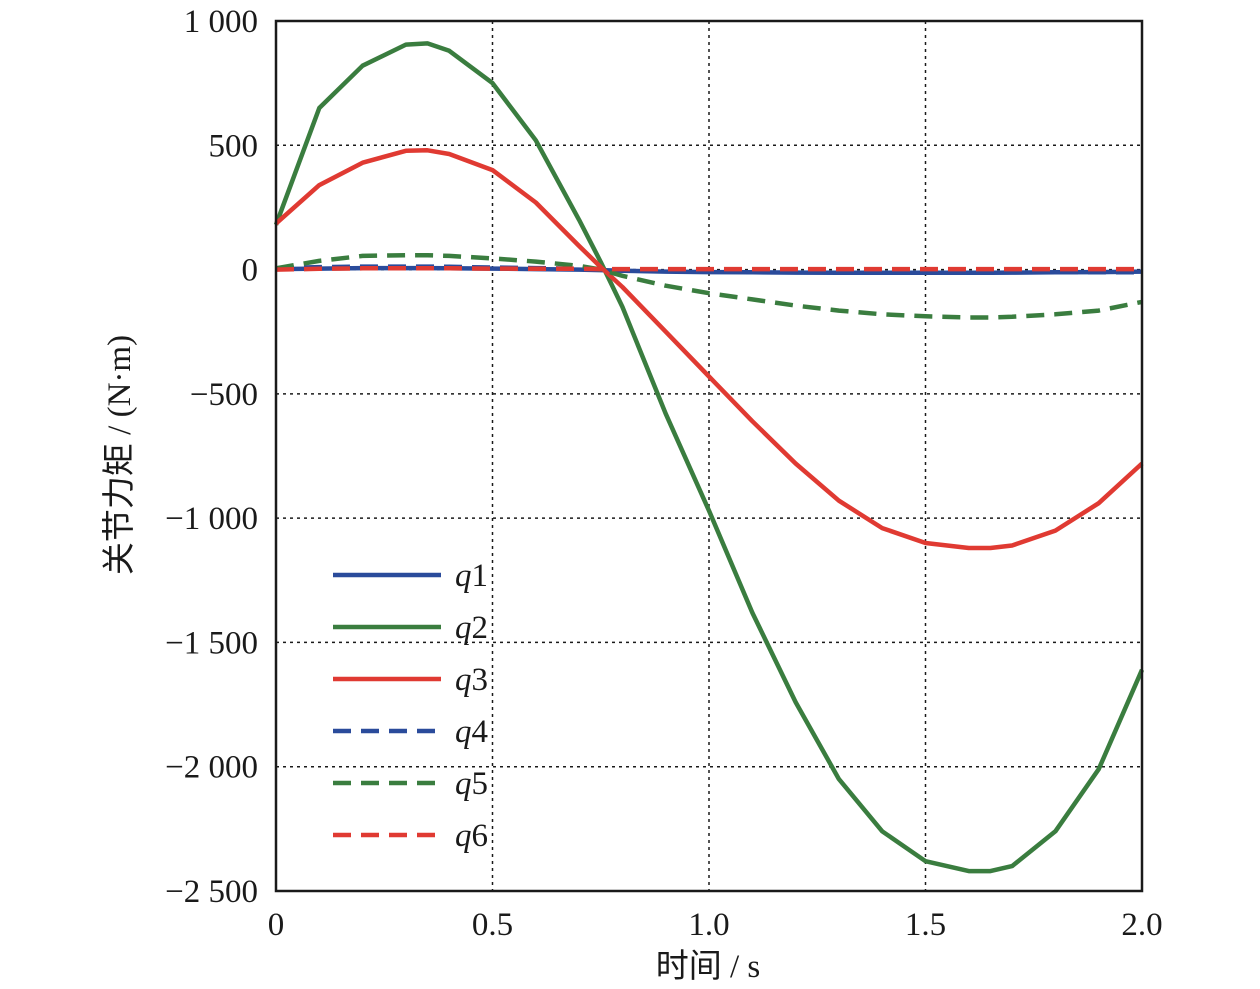 This screenshot has height=989, width=1260. What do you see at coordinates (410, 706) in the screenshot?
I see `legend: q1 q2 q3 q4 q5 q6` at bounding box center [410, 706].